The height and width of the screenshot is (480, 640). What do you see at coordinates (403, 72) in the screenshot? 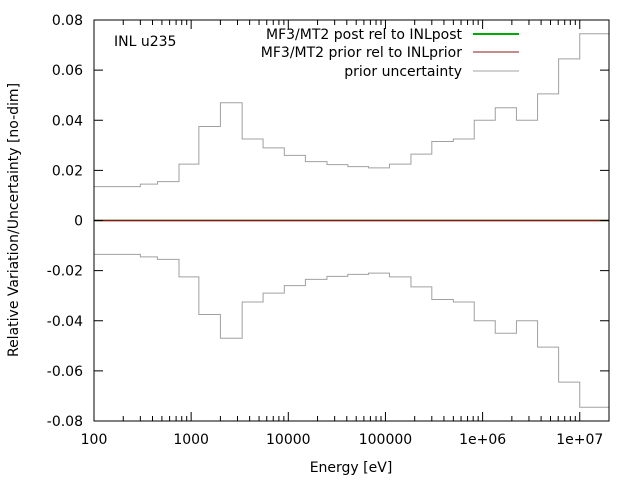
I see `legend-label: prior uncertainty` at bounding box center [403, 72].